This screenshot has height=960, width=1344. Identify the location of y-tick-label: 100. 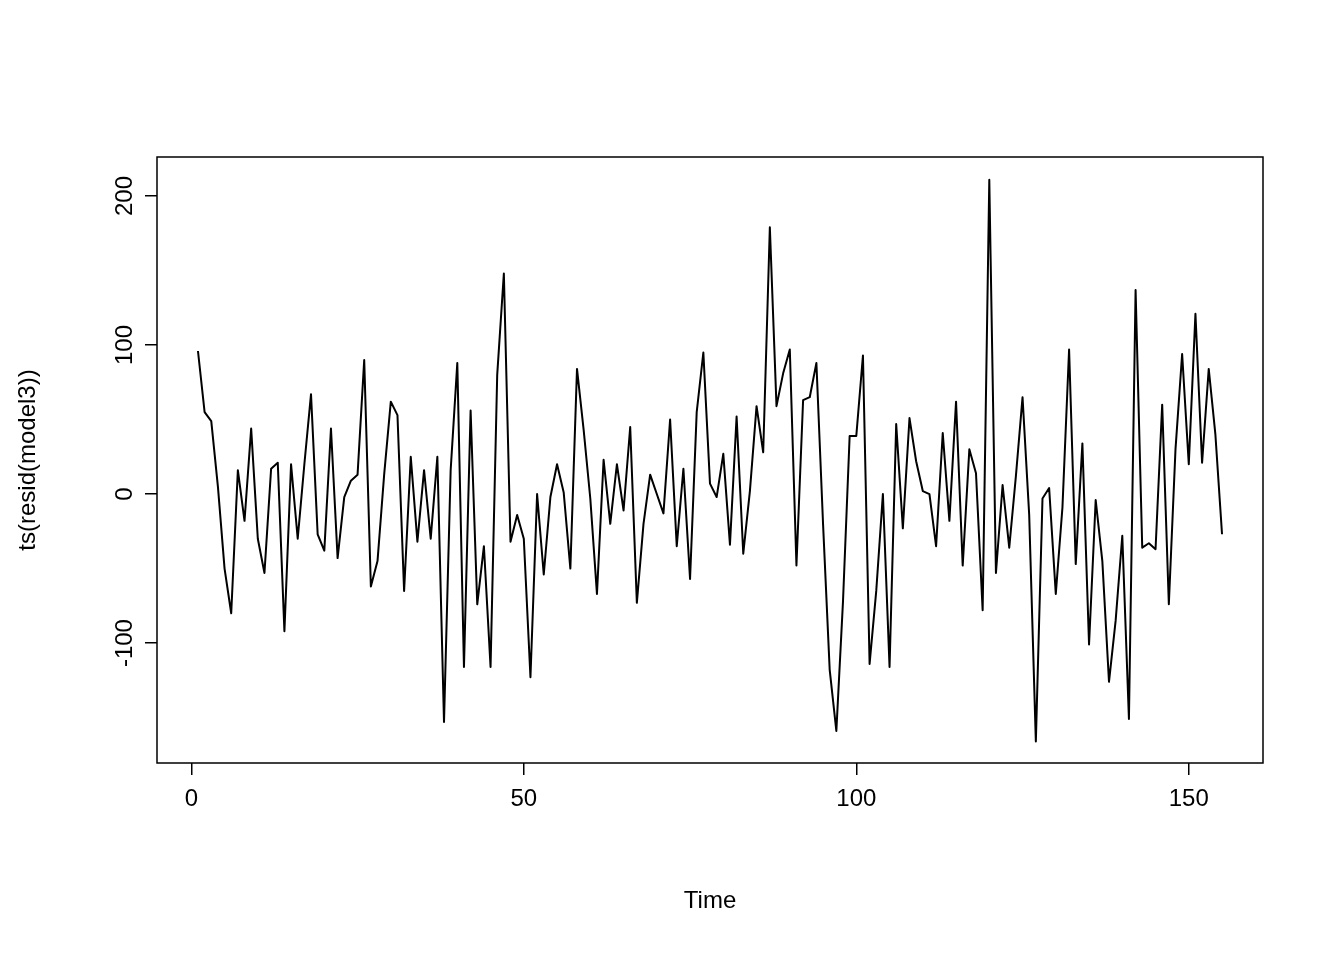
(123, 345).